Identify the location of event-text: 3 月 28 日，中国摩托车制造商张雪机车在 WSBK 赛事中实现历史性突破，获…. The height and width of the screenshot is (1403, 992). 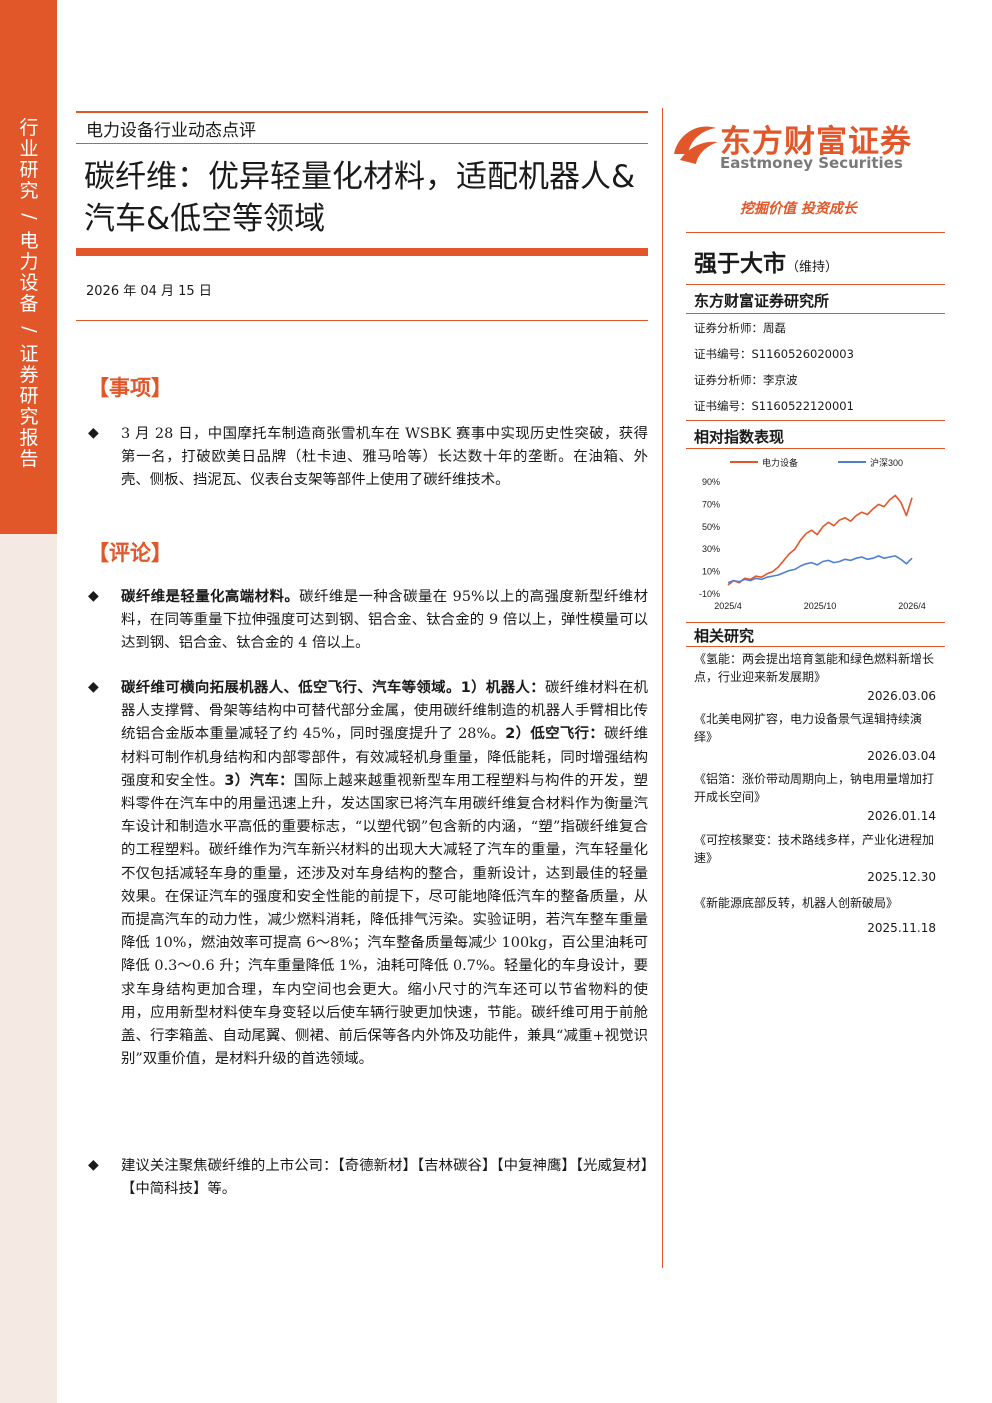
(384, 457).